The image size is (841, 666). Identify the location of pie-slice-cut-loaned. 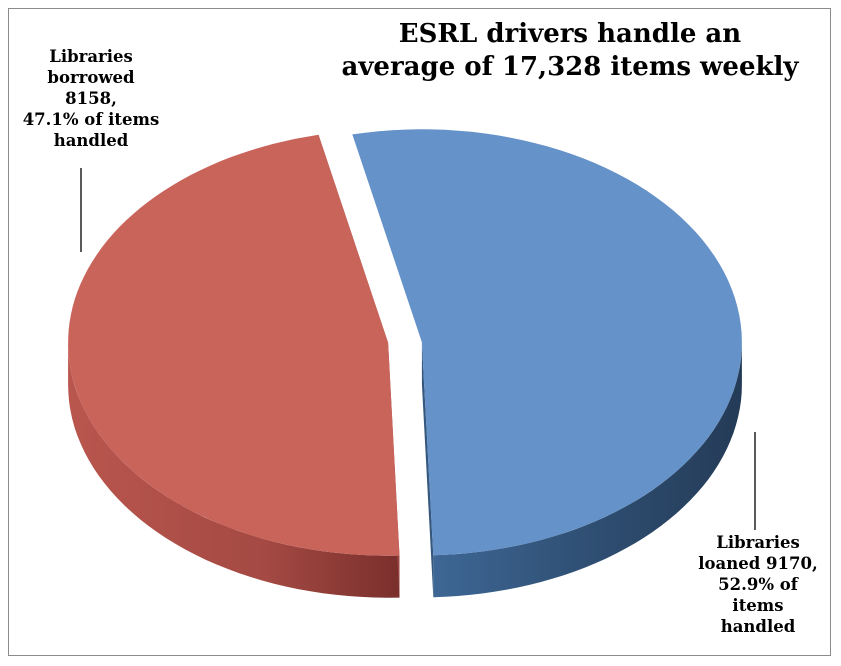
(427, 470).